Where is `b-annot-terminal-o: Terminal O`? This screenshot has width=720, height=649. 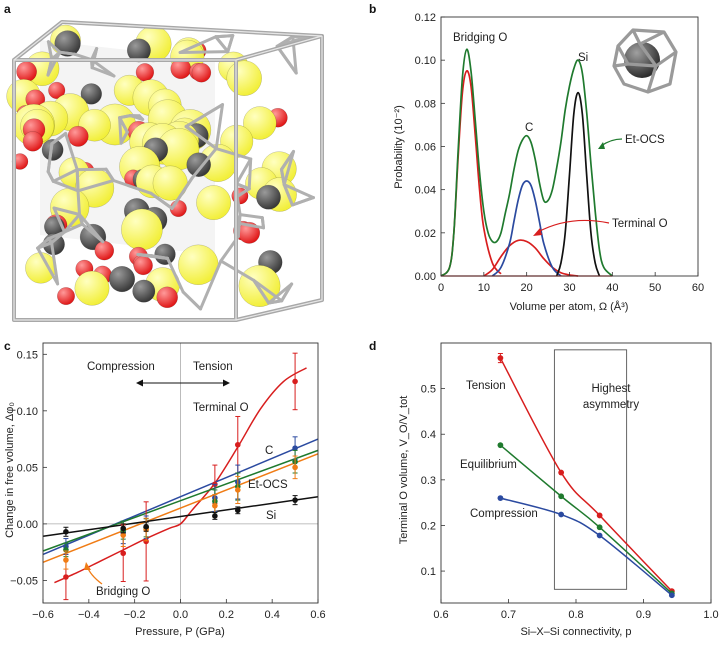
b-annot-terminal-o: Terminal O is located at coordinates (640, 224).